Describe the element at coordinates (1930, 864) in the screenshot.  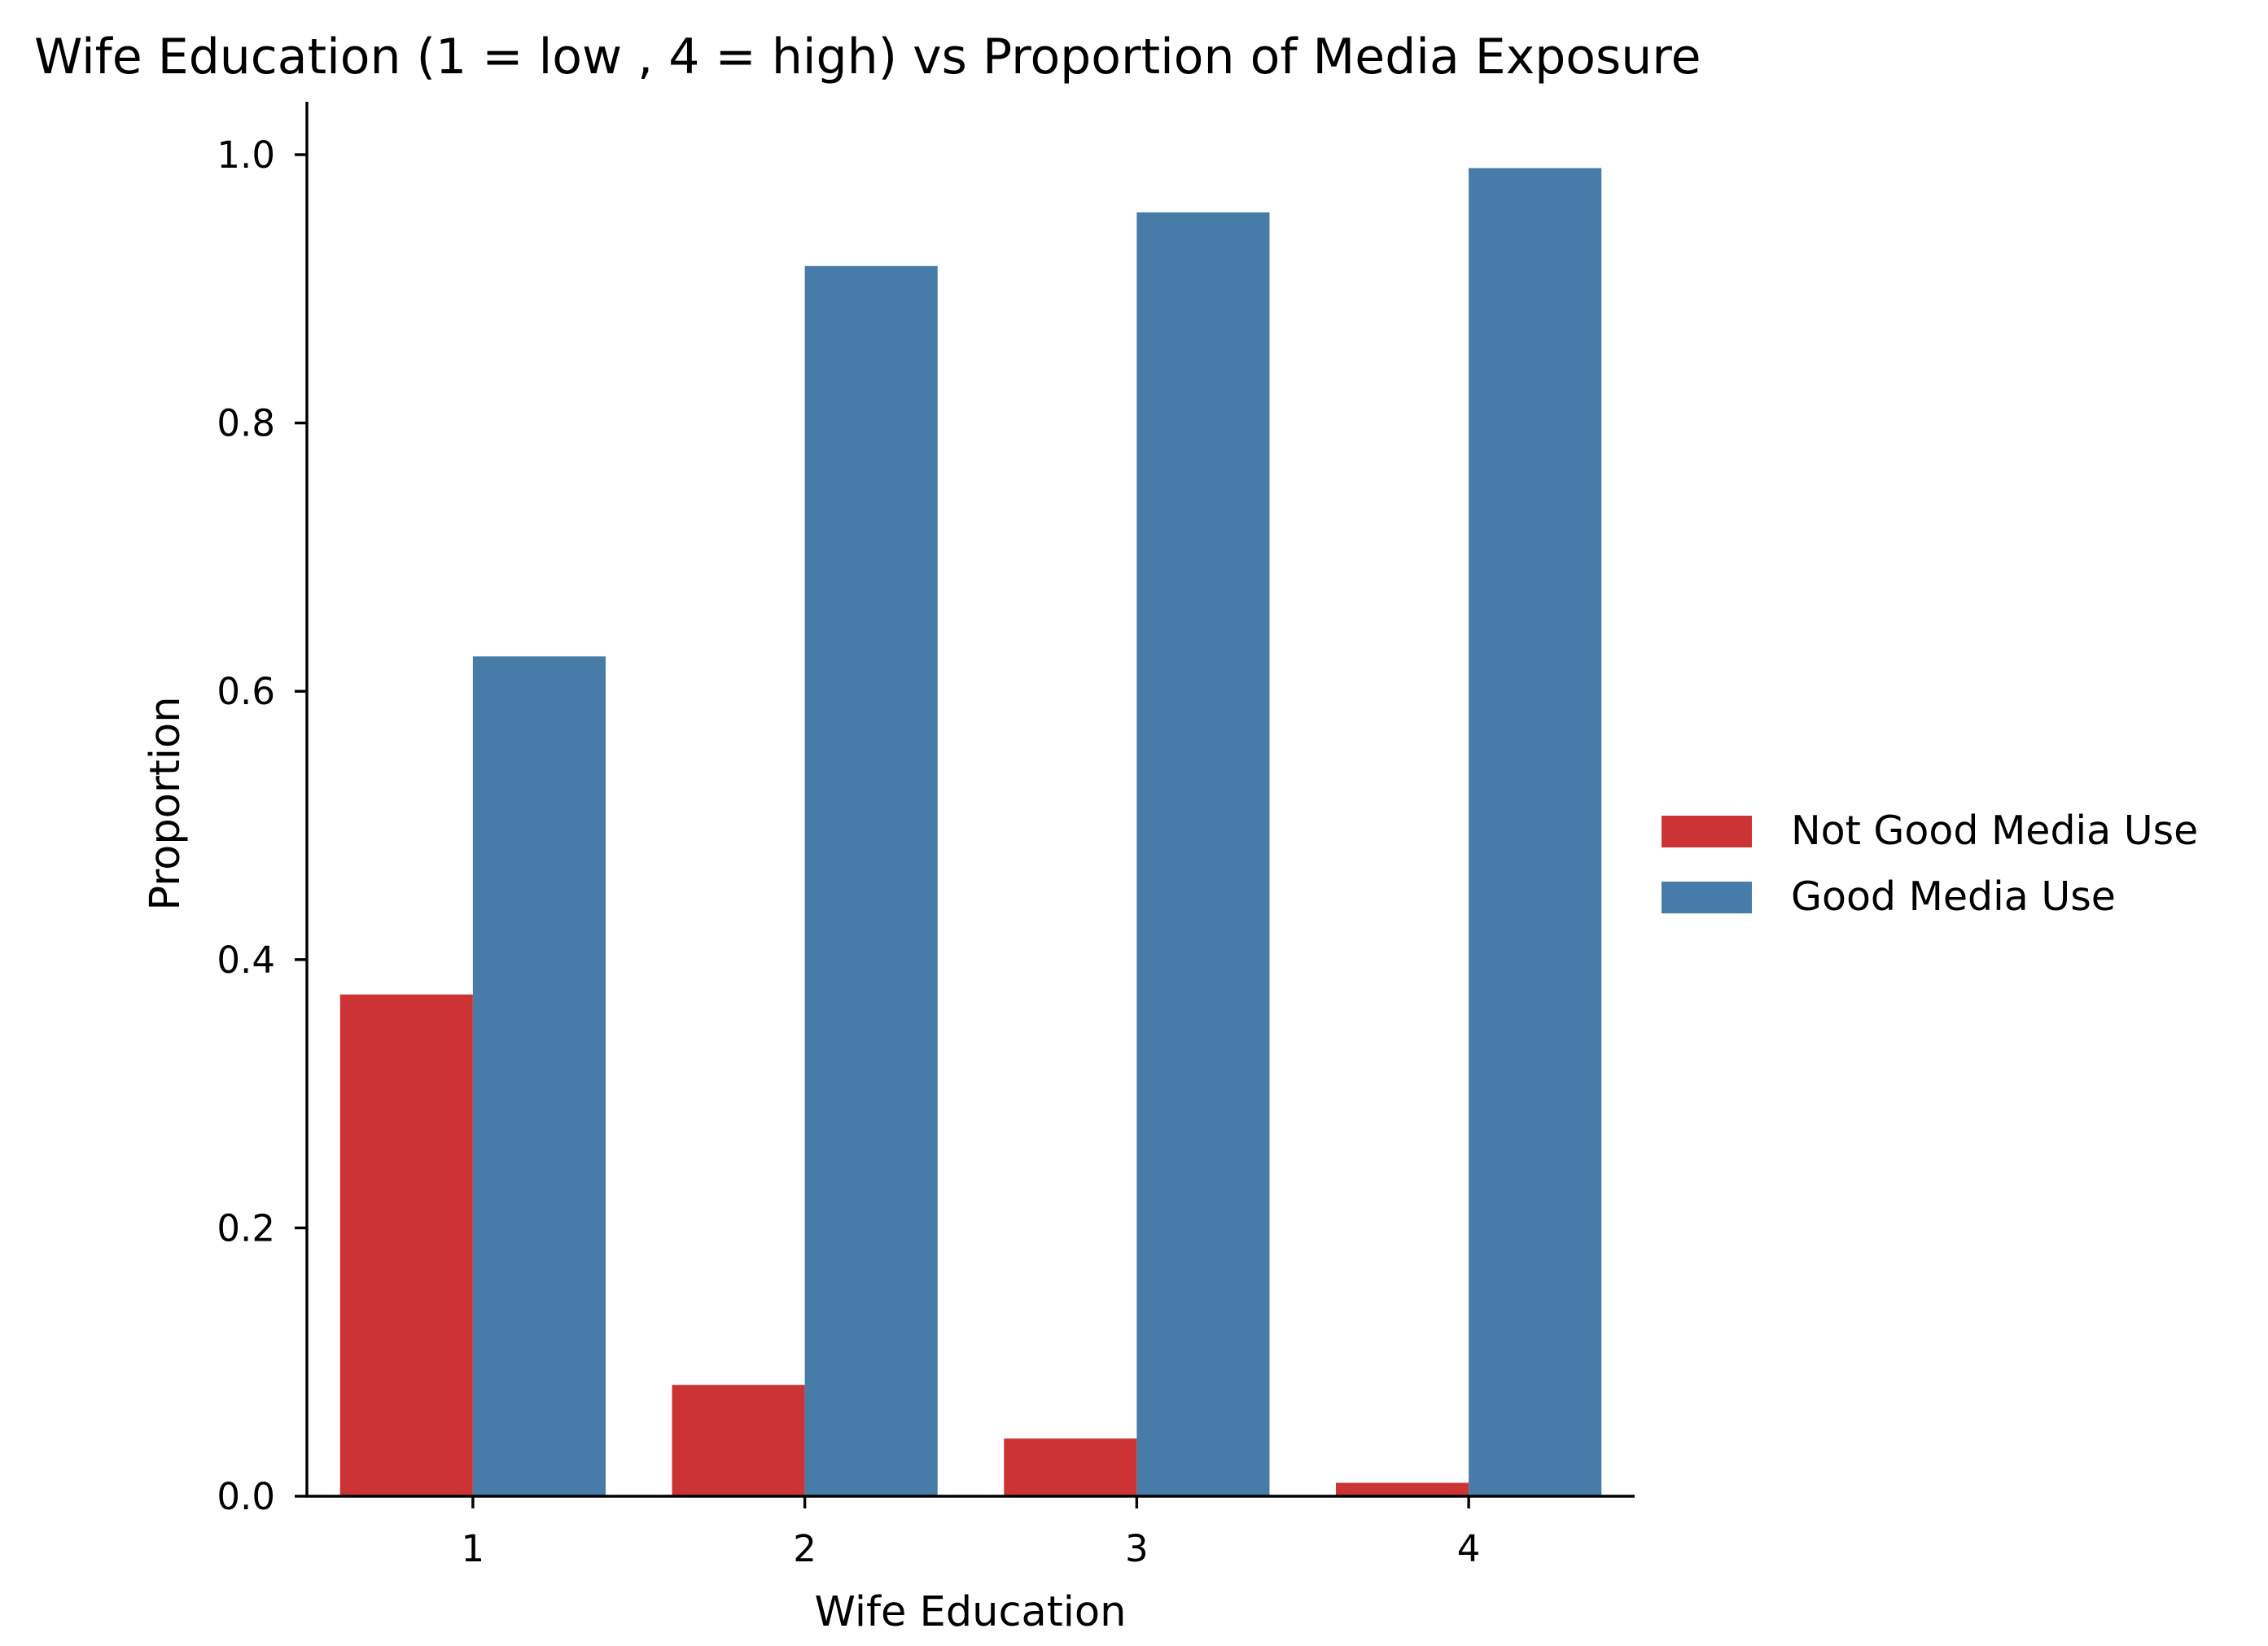
I see `legend: Not Good Media Use Good Media Use` at that location.